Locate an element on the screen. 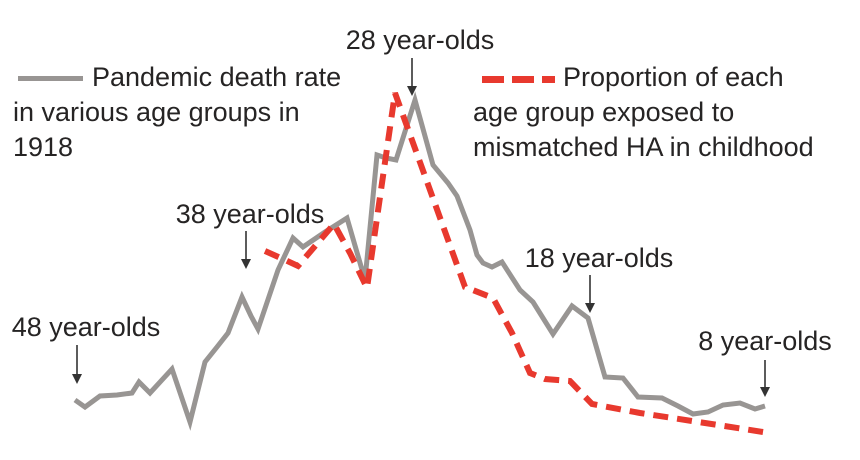 The height and width of the screenshot is (460, 860). legend-exposure-line-2: age group exposed to is located at coordinates (604, 112).